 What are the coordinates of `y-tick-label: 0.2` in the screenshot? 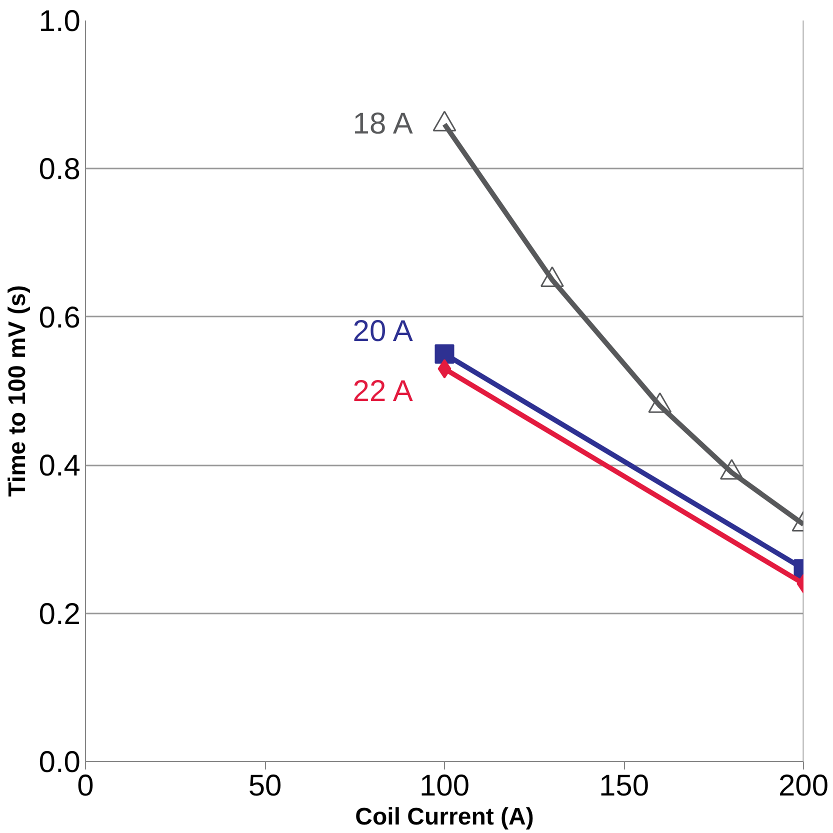 It's located at (59, 614).